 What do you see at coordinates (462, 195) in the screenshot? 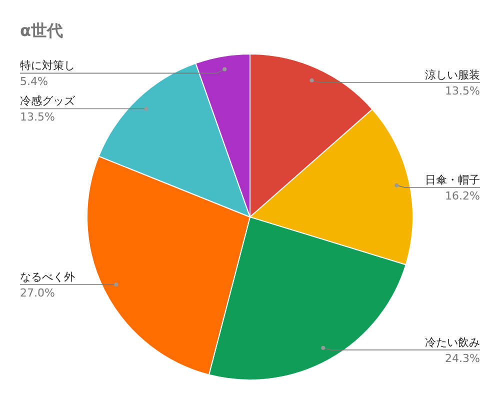
I see `data-label: 16.2%` at bounding box center [462, 195].